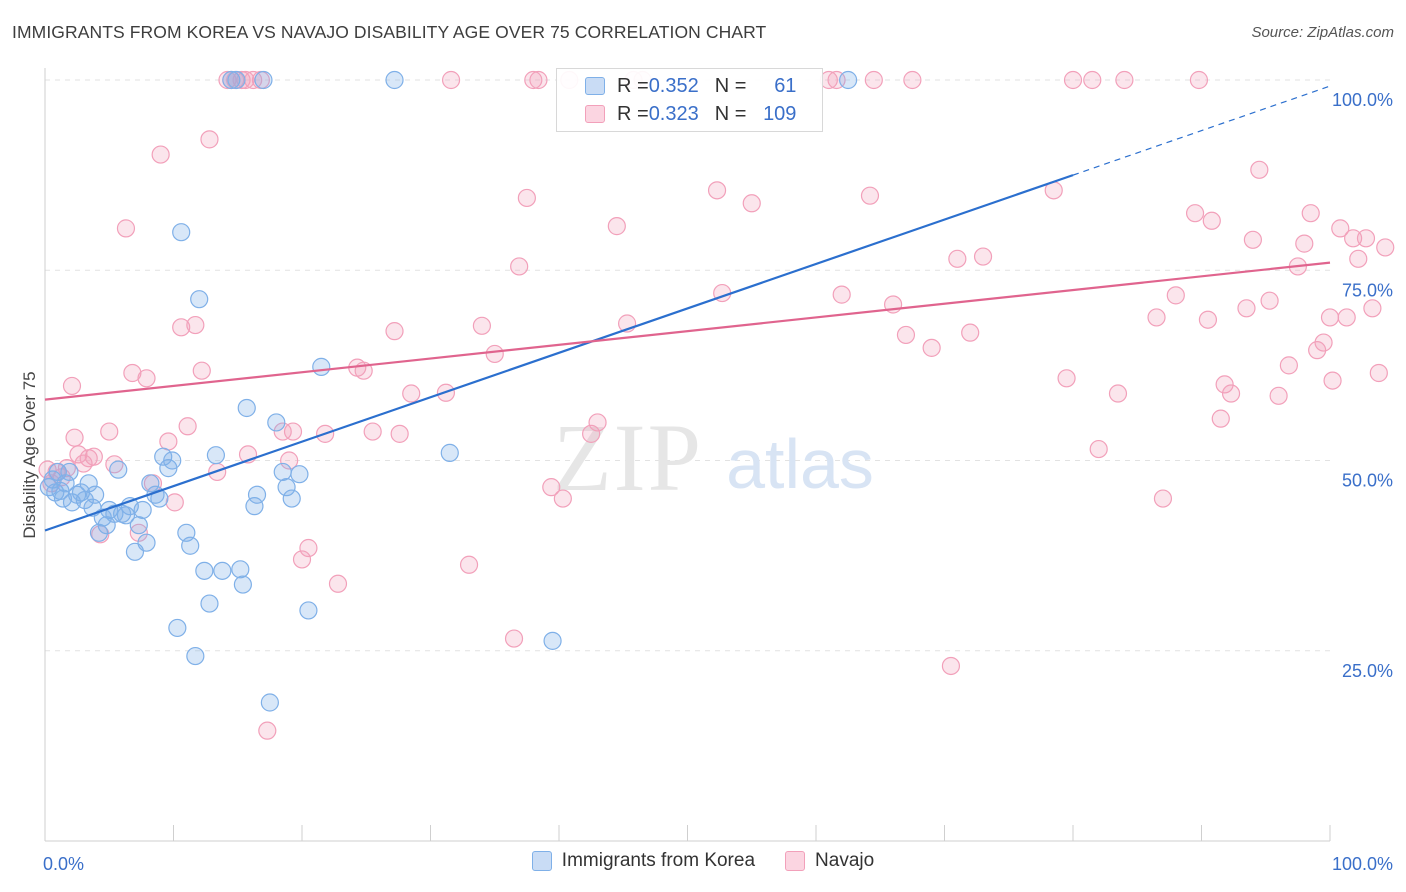  Describe the element at coordinates (800, 464) in the screenshot. I see `watermark-atlas: atlas` at that location.